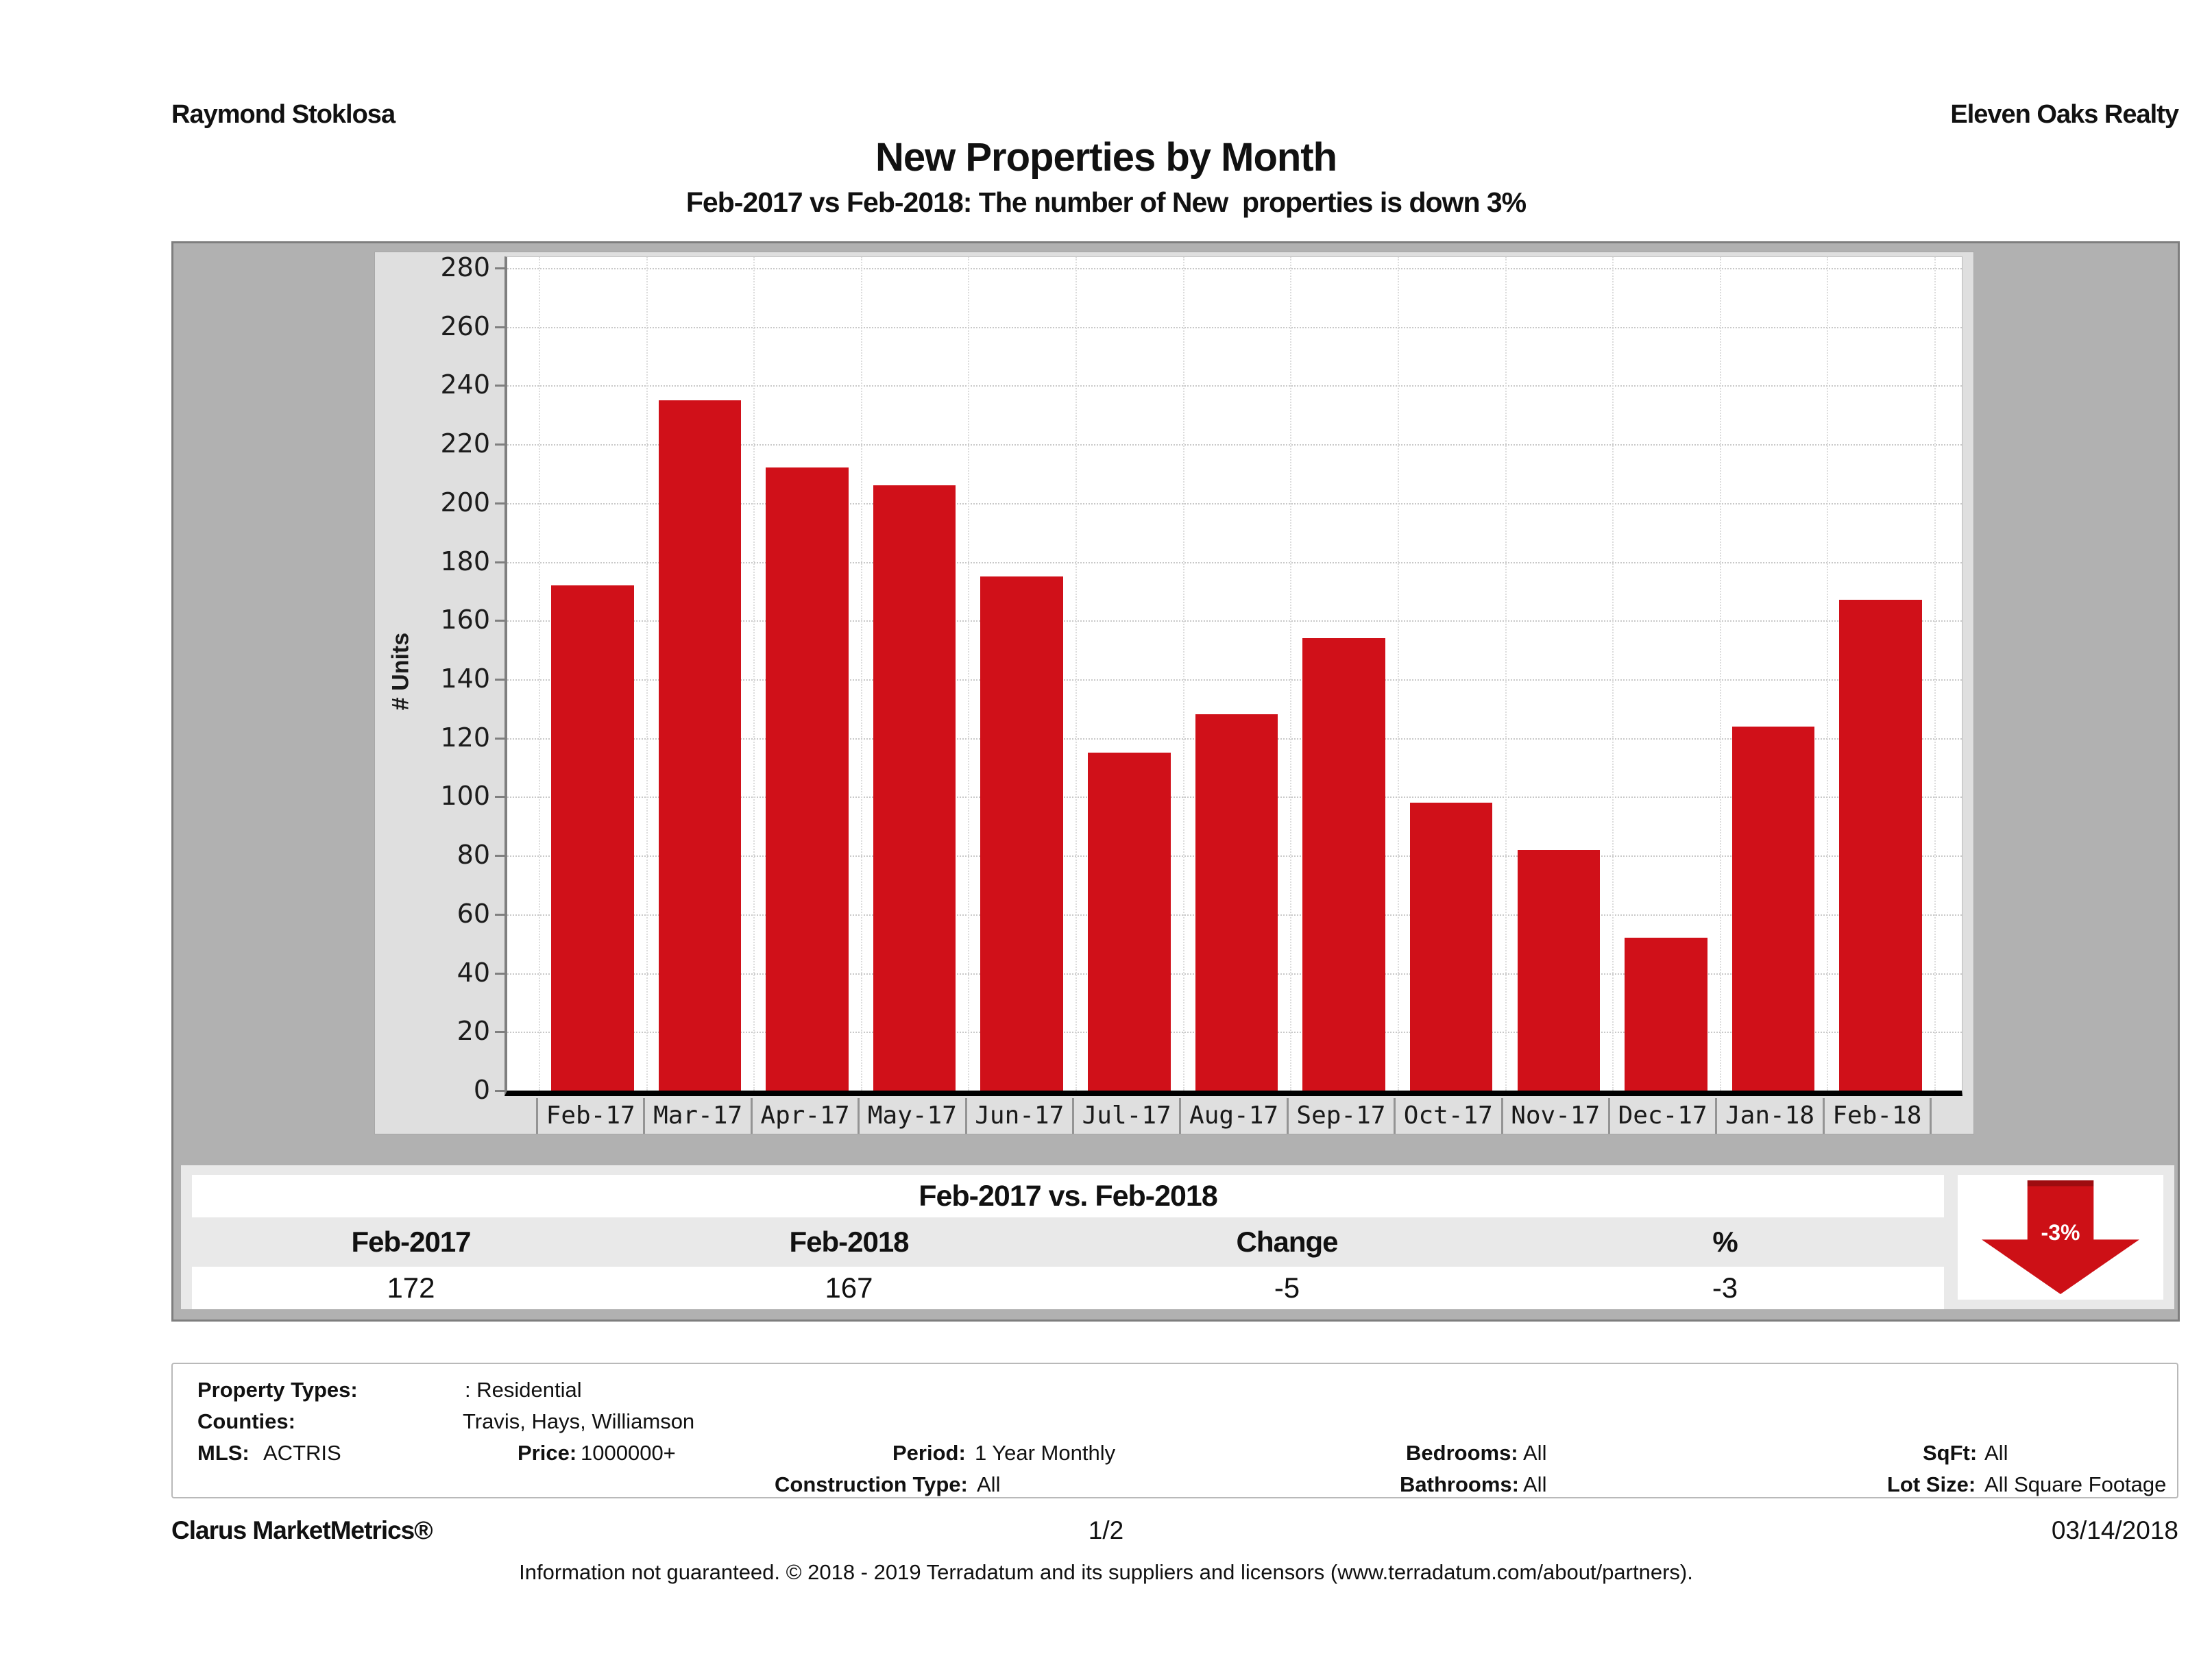 This screenshot has height=1678, width=2212. What do you see at coordinates (465, 502) in the screenshot?
I see `y-axis-tick-label: 200` at bounding box center [465, 502].